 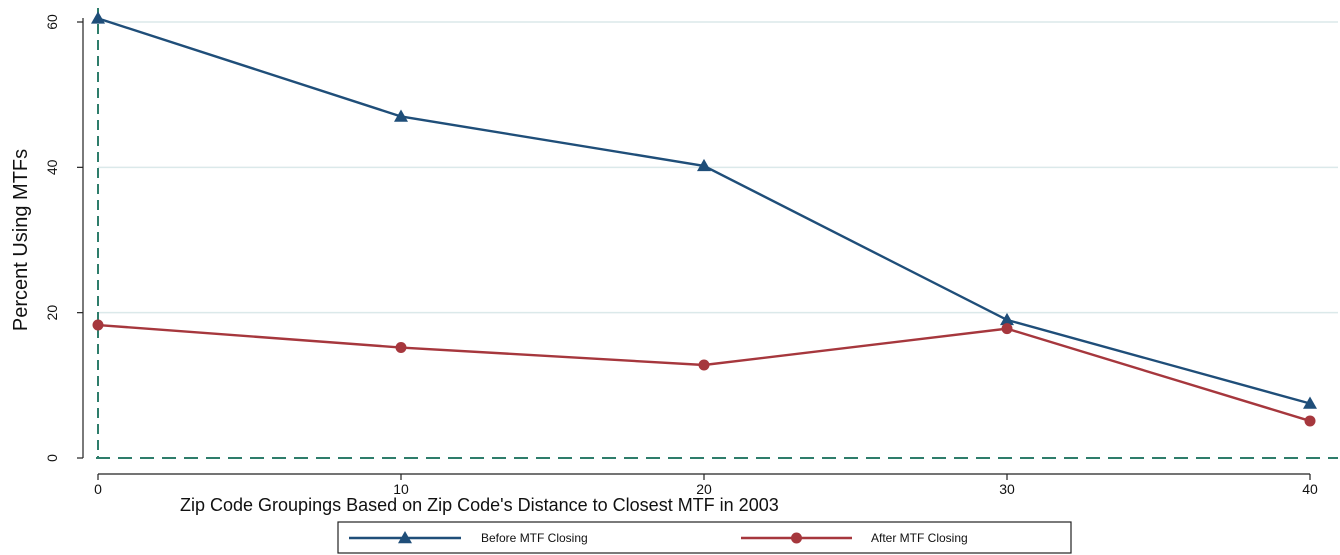 I want to click on legend-item: After MTF Closing, so click(x=854, y=538).